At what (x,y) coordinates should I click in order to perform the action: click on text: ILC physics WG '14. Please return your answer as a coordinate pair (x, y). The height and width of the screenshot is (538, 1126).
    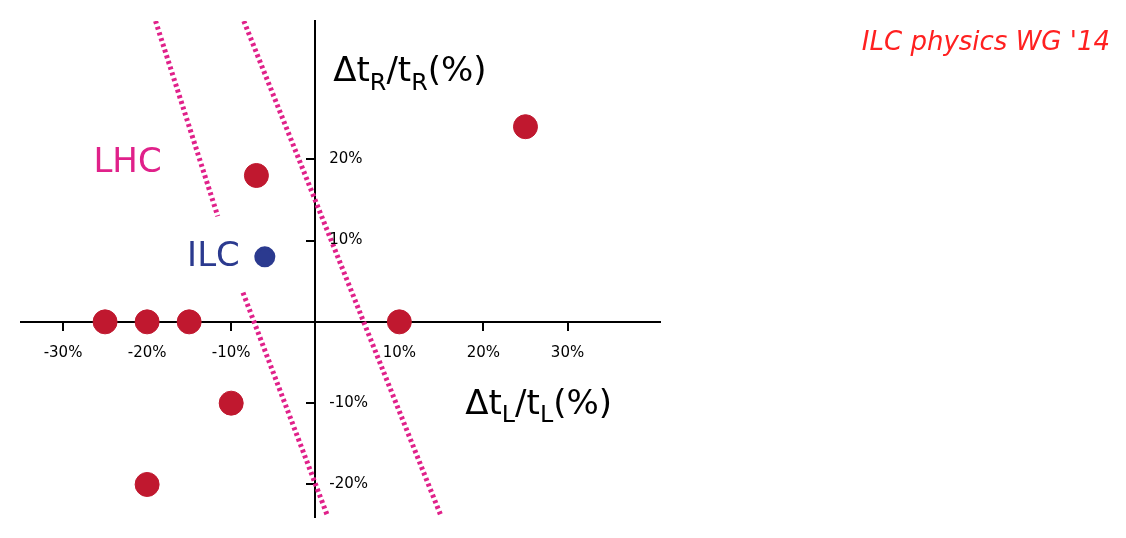
    Looking at the image, I should click on (985, 40).